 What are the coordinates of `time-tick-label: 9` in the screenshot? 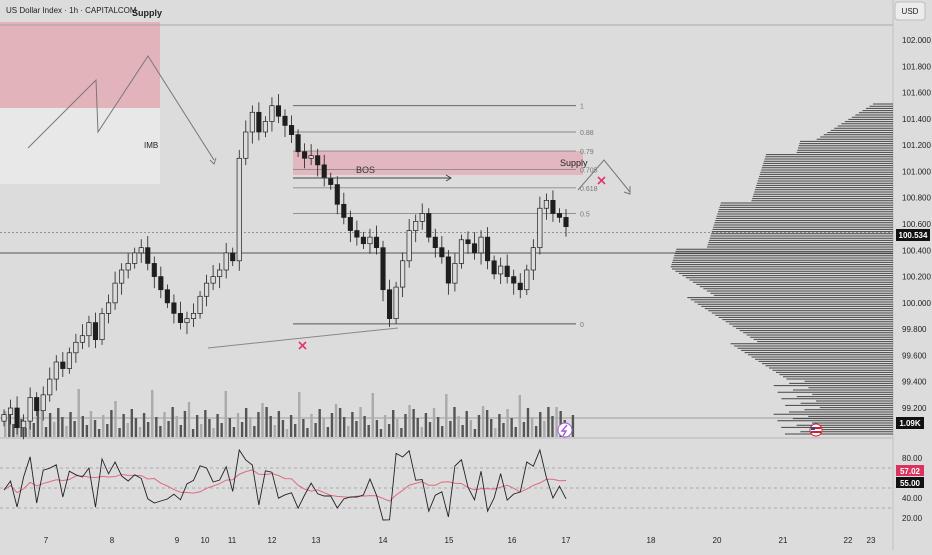 It's located at (177, 540).